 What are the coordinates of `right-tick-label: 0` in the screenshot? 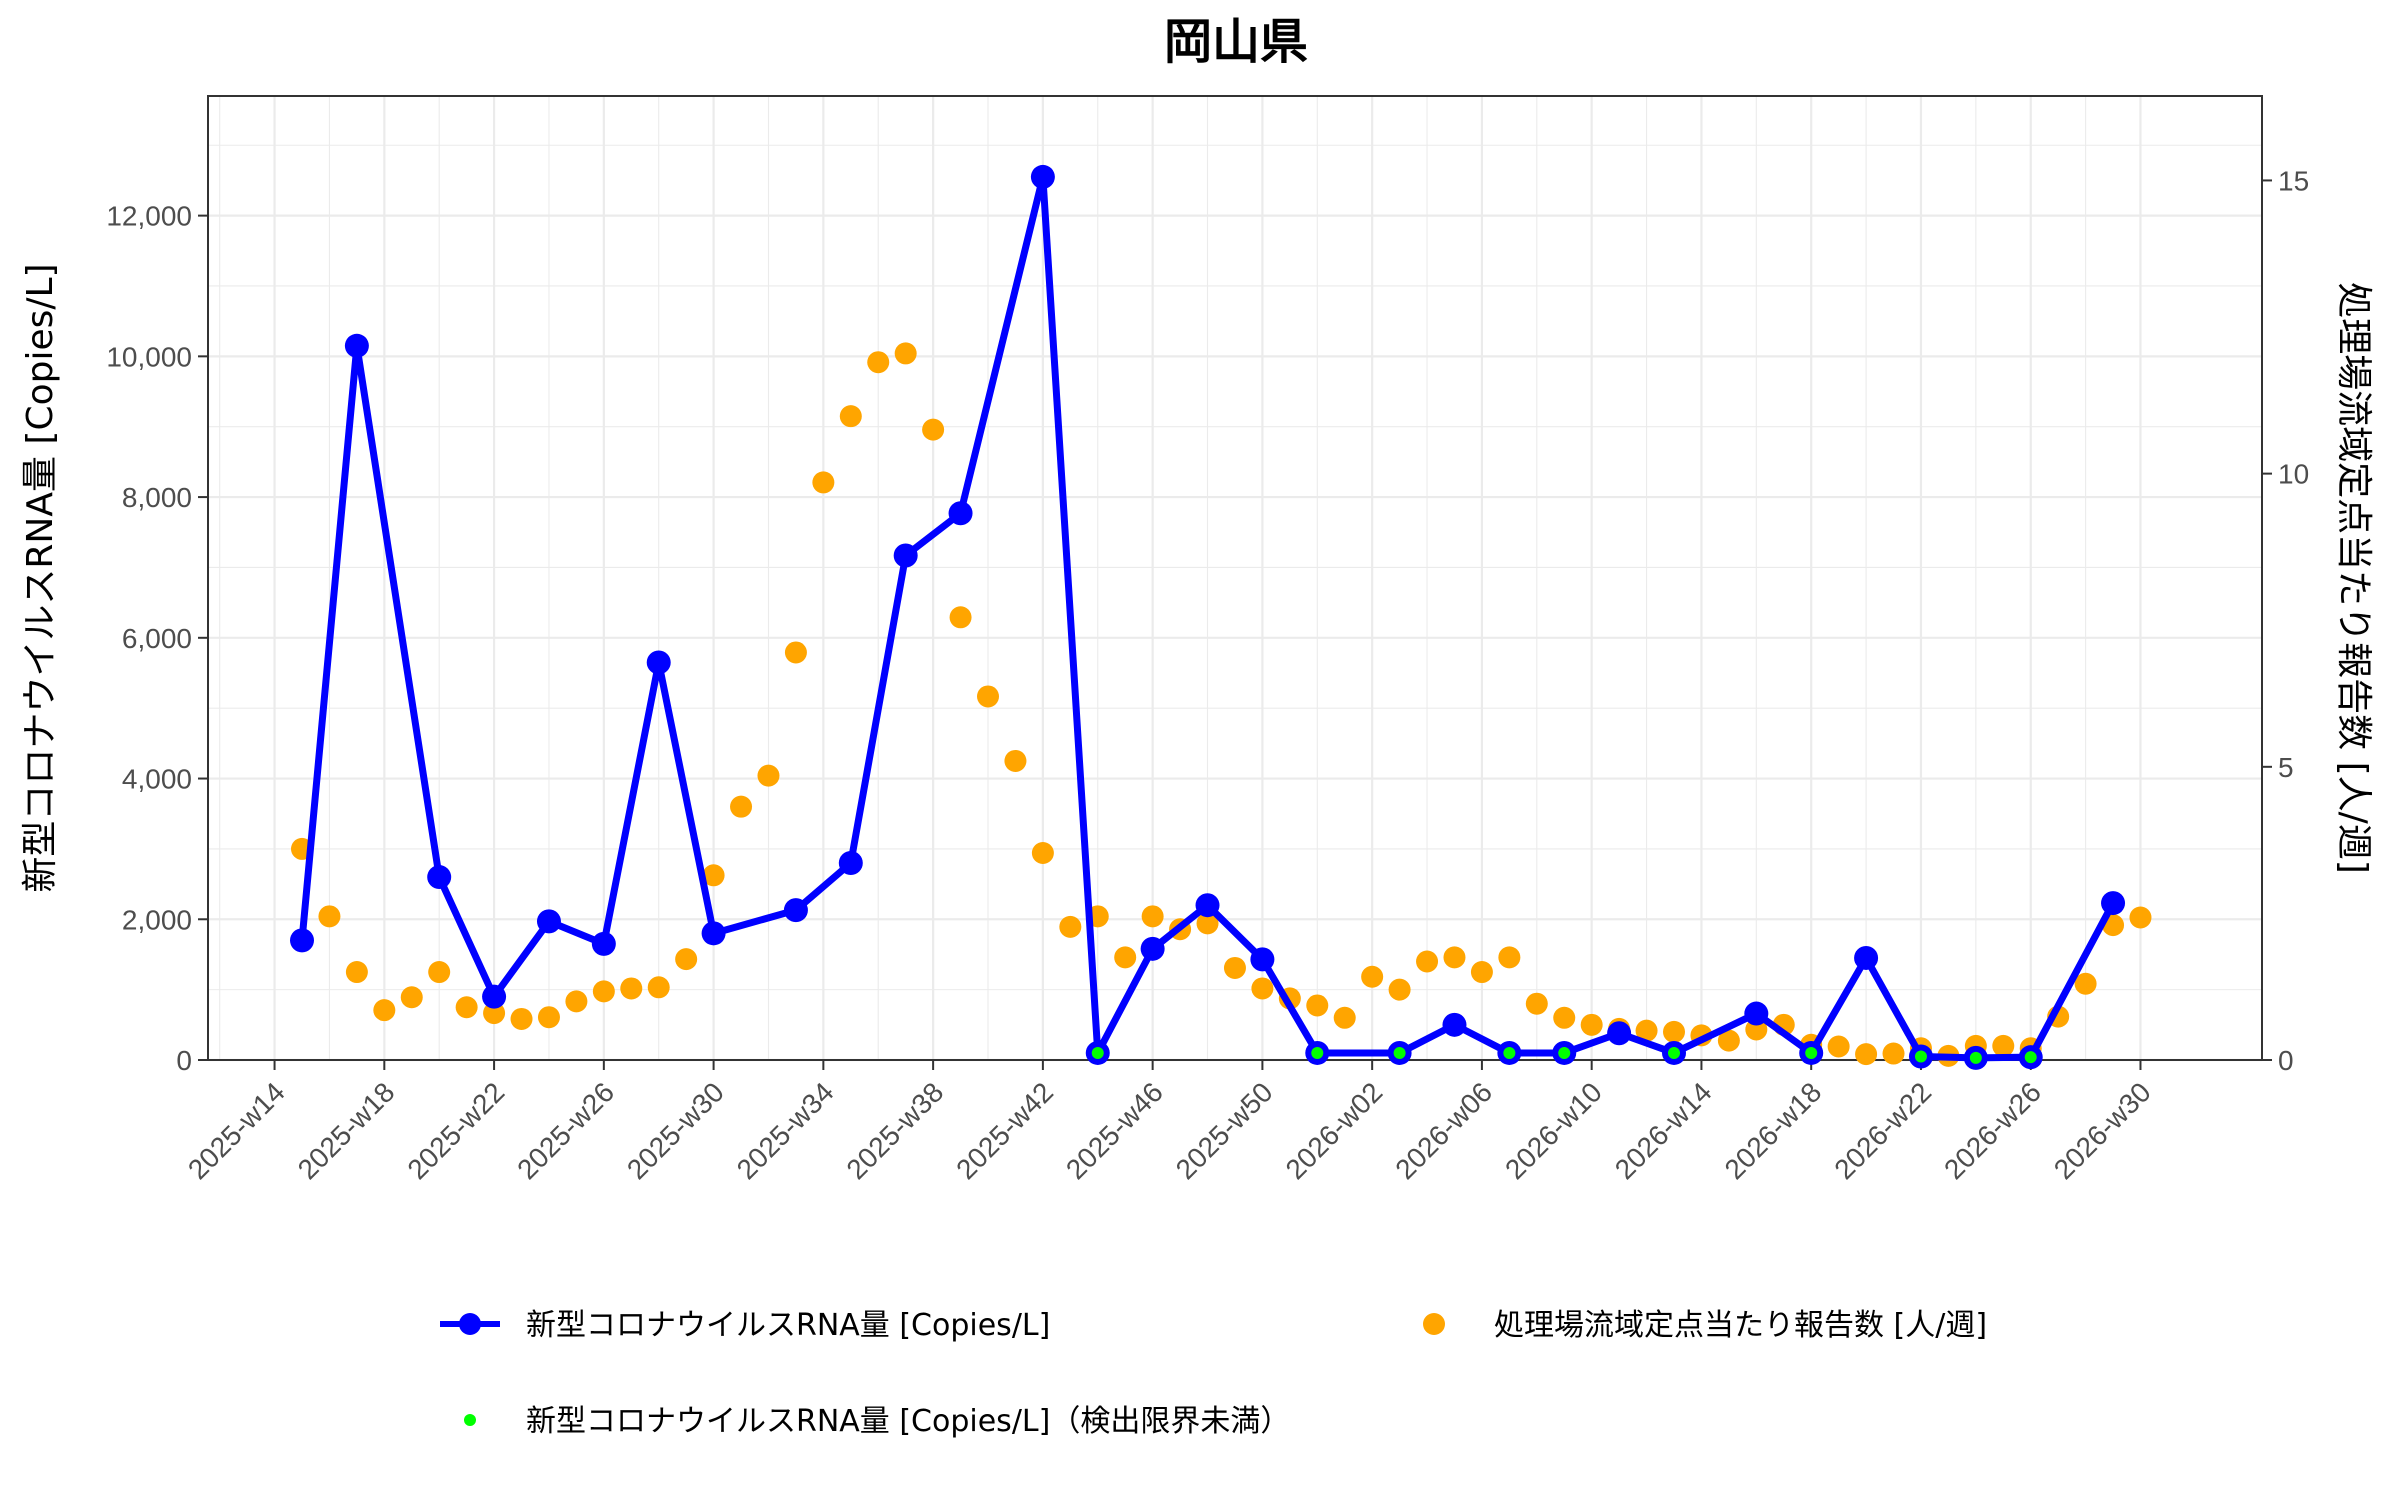 It's located at (2286, 1060).